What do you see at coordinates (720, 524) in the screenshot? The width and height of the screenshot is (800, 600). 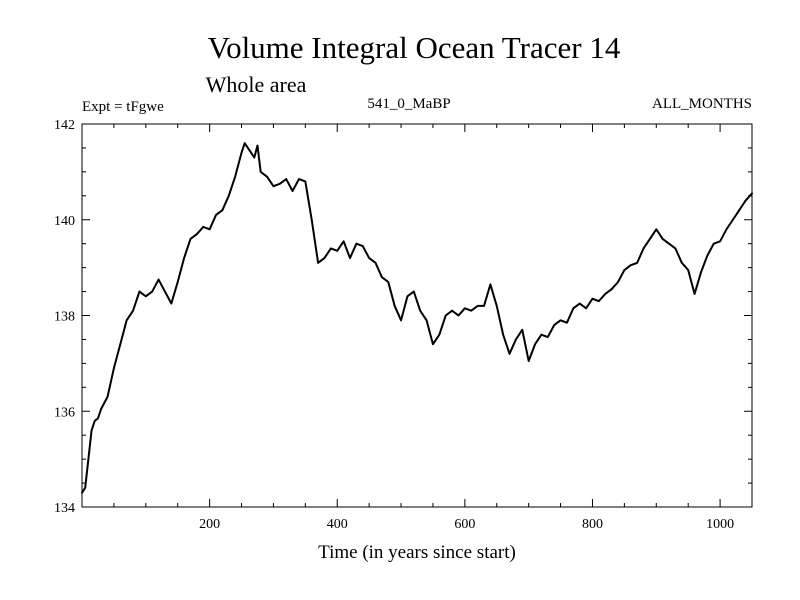 I see `x-tick-label: 1000` at bounding box center [720, 524].